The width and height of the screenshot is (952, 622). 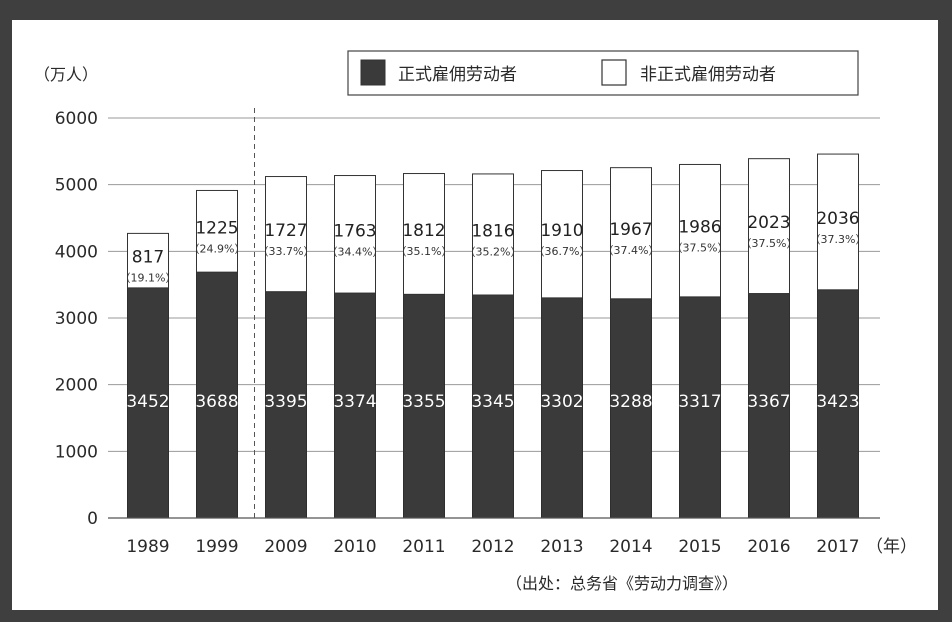 I want to click on data-label-regular: 3288, so click(x=630, y=402).